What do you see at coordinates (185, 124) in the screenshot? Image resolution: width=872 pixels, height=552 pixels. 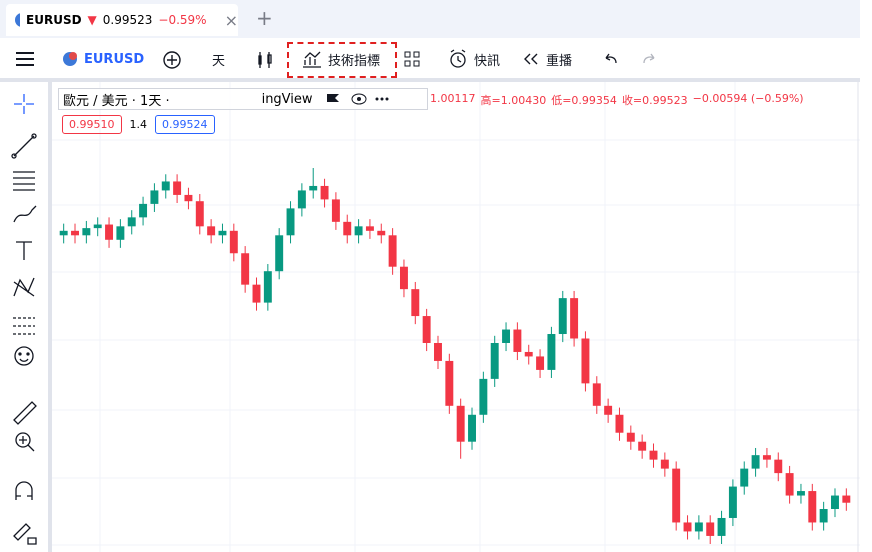 I see `ask: 0.99524` at bounding box center [185, 124].